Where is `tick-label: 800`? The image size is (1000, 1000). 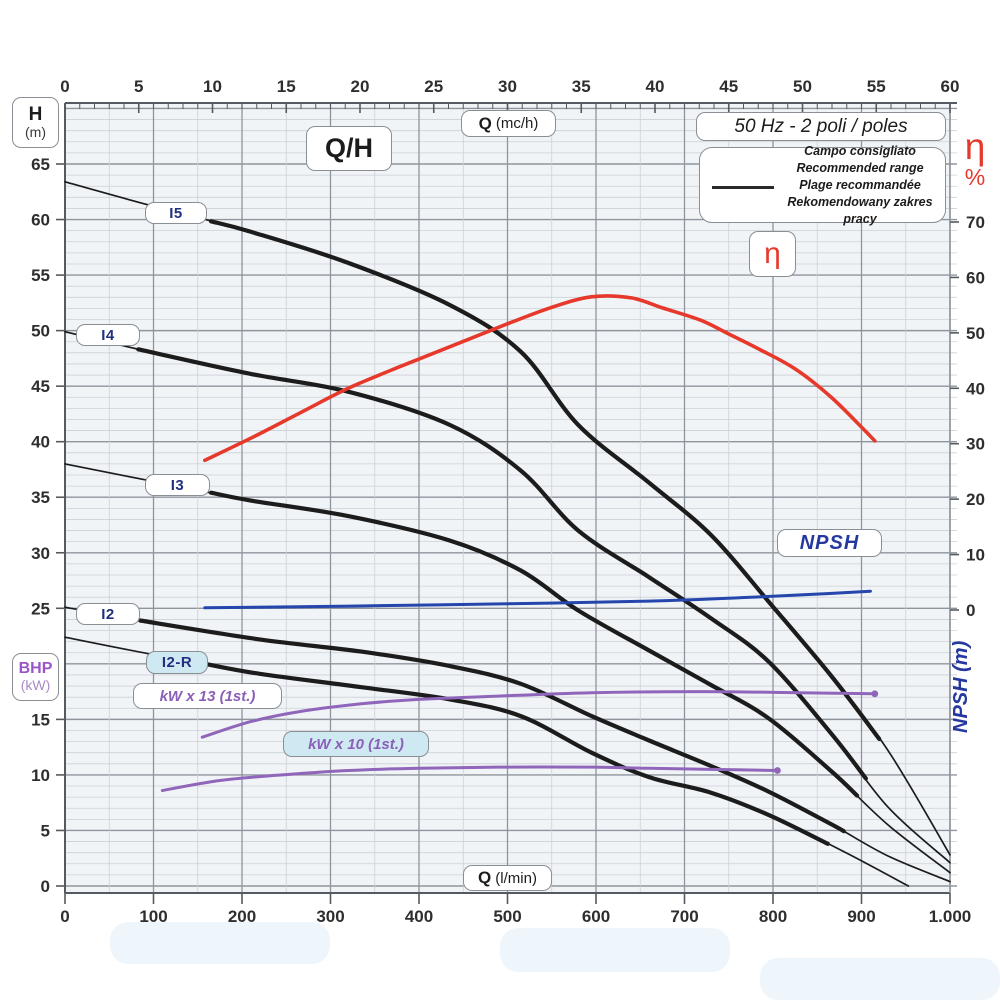
tick-label: 800 is located at coordinates (773, 916).